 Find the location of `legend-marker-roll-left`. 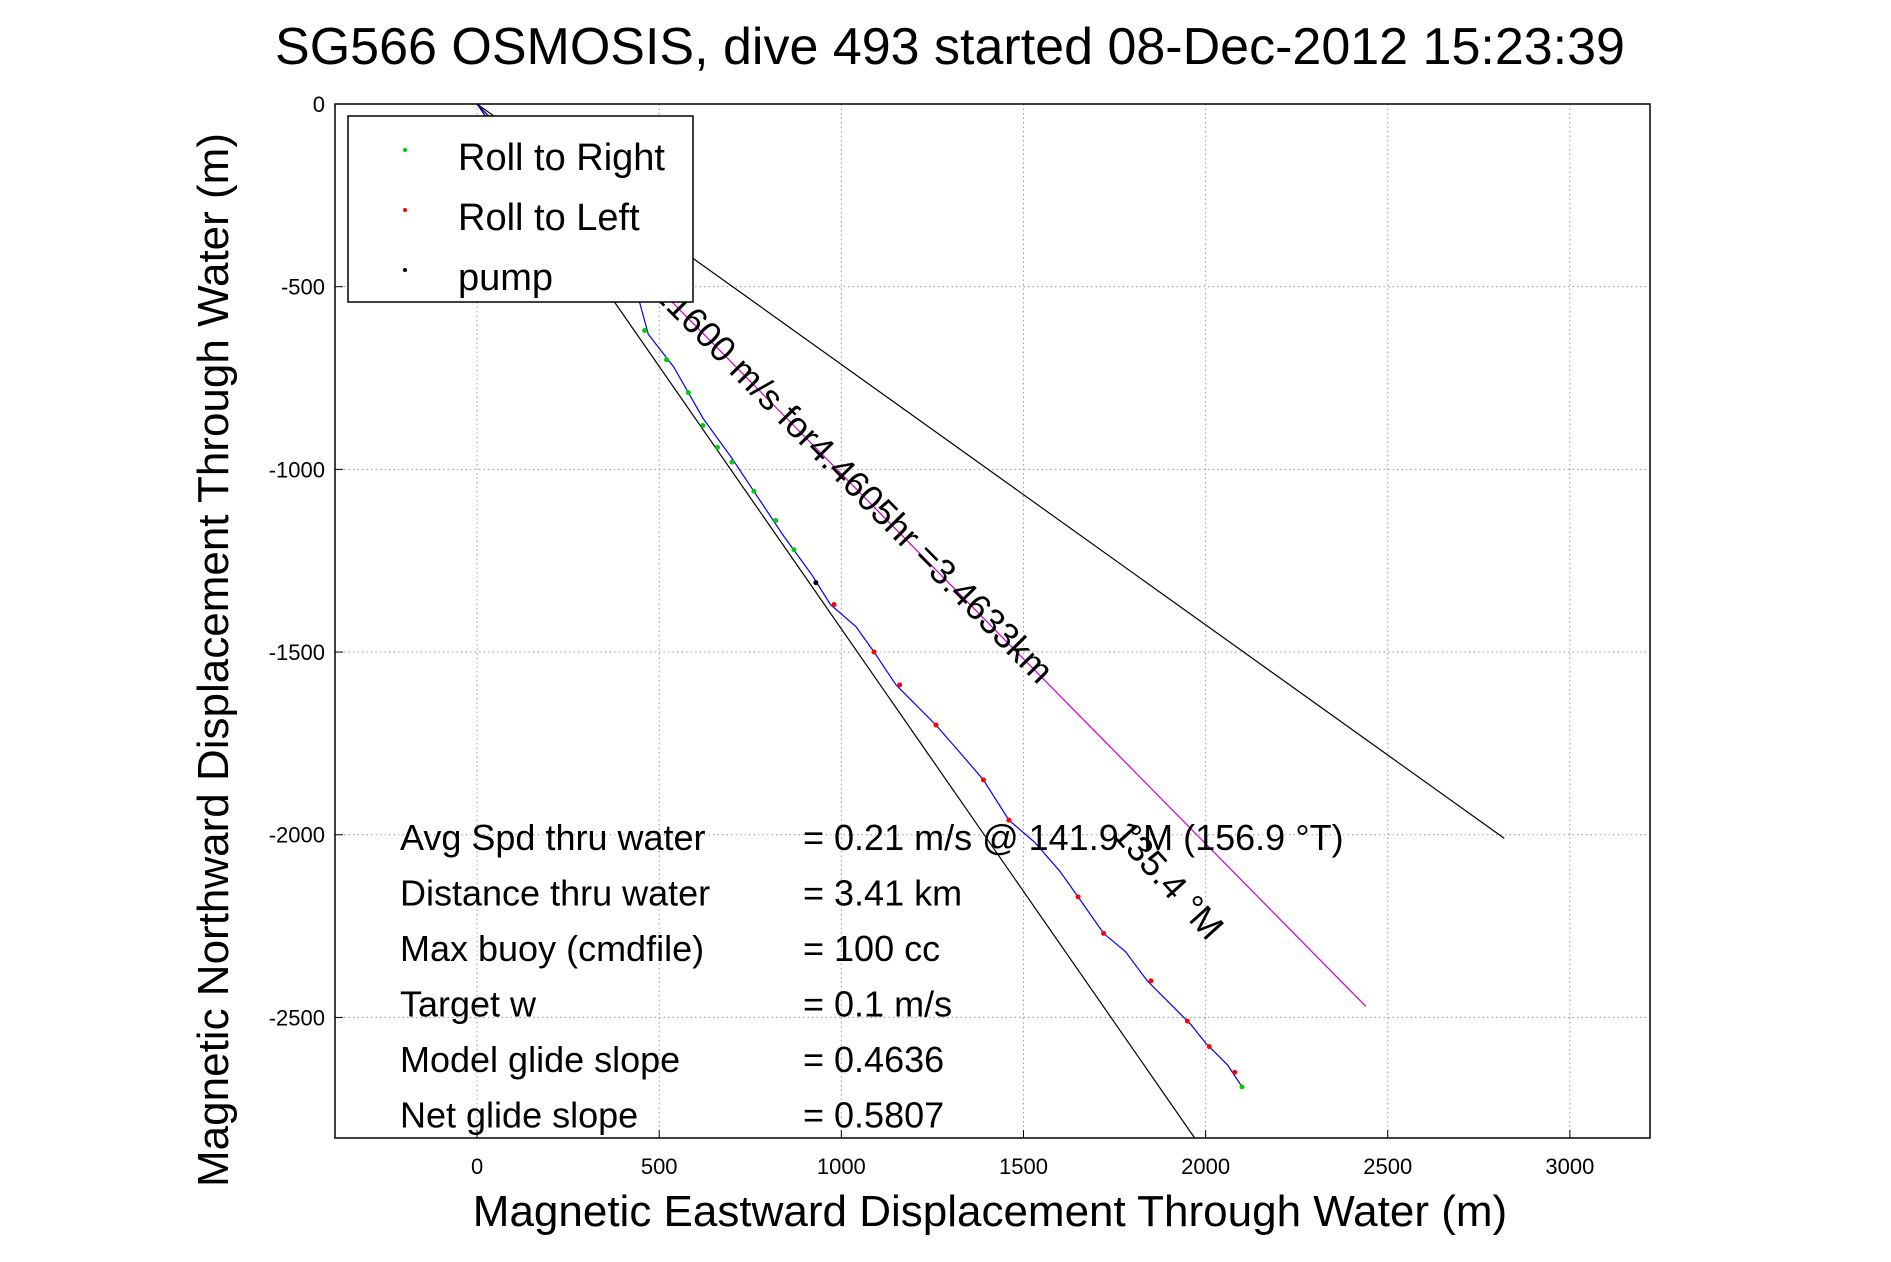

legend-marker-roll-left is located at coordinates (405, 210).